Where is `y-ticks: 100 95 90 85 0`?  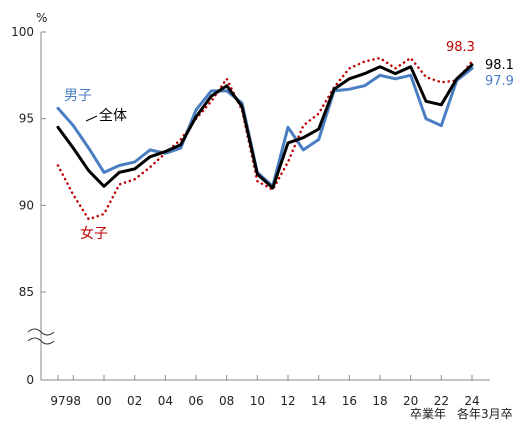
y-ticks: 100 95 90 85 0 is located at coordinates (28, 206).